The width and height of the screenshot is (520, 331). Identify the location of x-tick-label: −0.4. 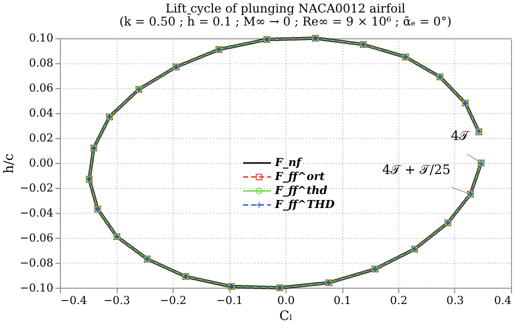
(74, 301).